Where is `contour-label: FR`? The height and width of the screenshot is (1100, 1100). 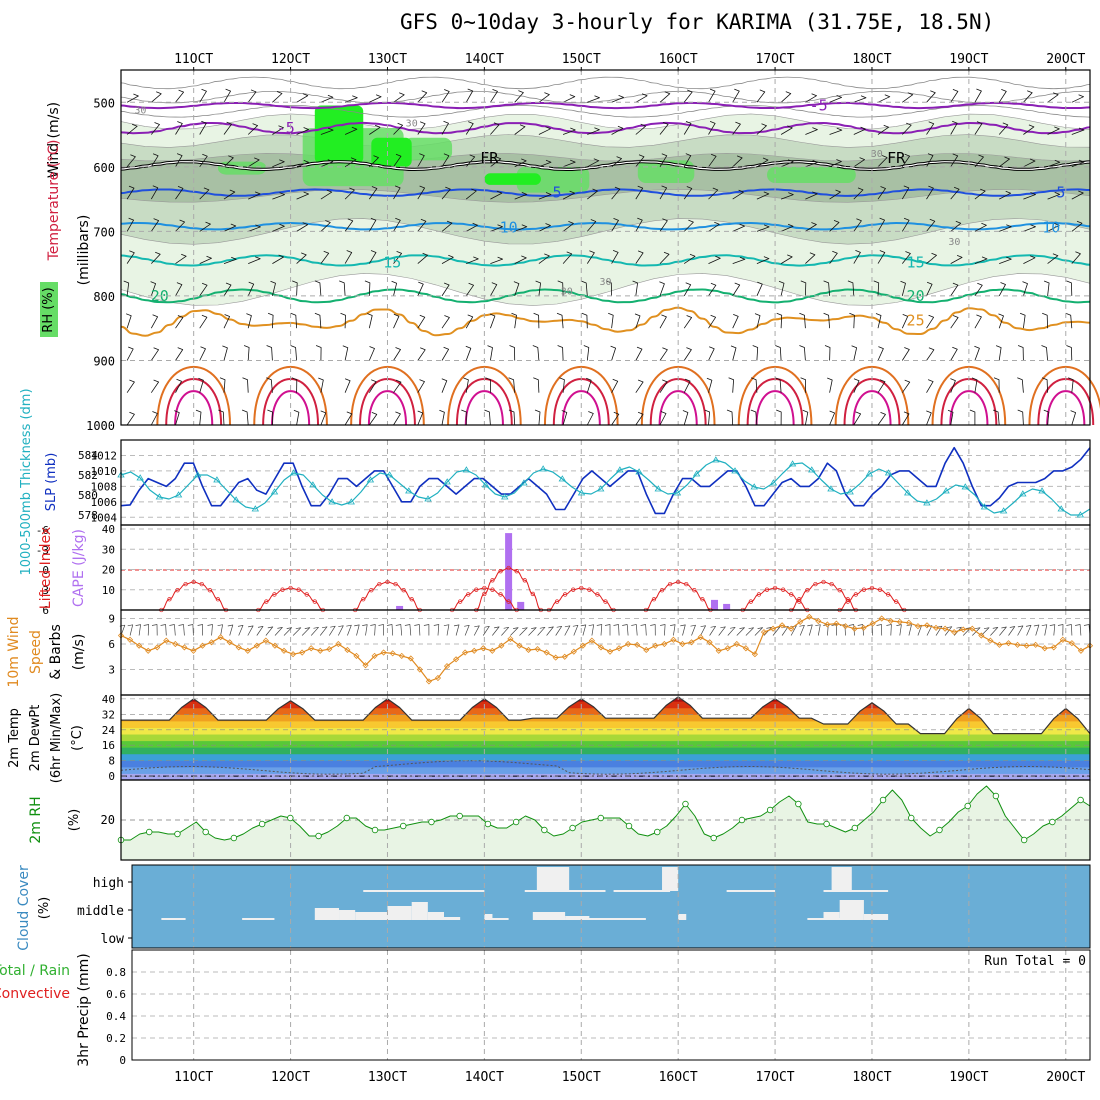
contour-label: FR is located at coordinates (489, 158).